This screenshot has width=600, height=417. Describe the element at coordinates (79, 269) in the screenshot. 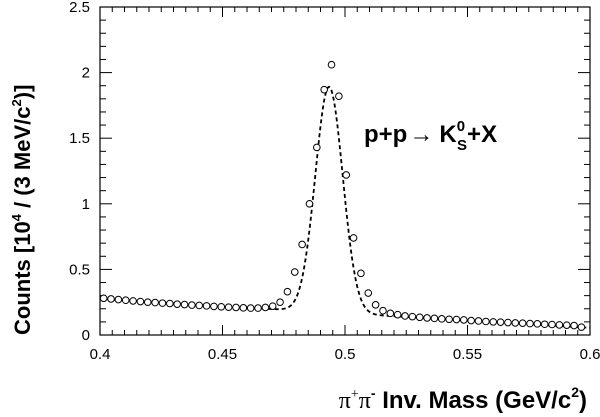

I see `y-tick-label: 0.5` at that location.